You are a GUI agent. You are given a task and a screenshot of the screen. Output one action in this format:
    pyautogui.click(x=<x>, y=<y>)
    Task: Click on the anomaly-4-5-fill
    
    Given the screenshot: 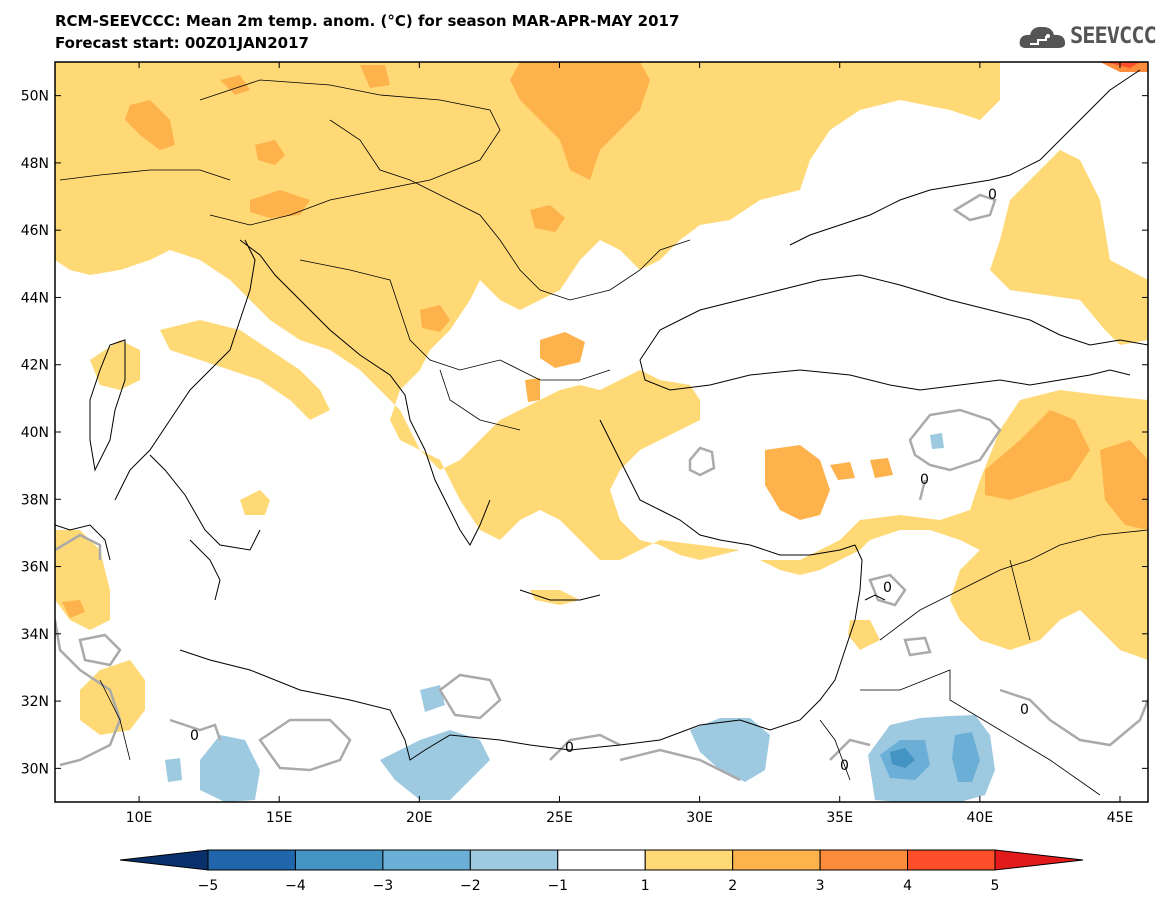 What is the action you would take?
    pyautogui.click(x=1122, y=65)
    